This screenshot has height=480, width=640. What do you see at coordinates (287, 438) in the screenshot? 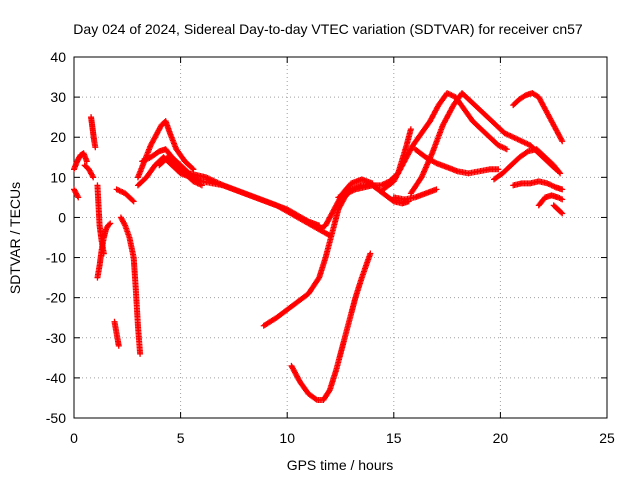
I see `x-tick-label: 10` at bounding box center [287, 438].